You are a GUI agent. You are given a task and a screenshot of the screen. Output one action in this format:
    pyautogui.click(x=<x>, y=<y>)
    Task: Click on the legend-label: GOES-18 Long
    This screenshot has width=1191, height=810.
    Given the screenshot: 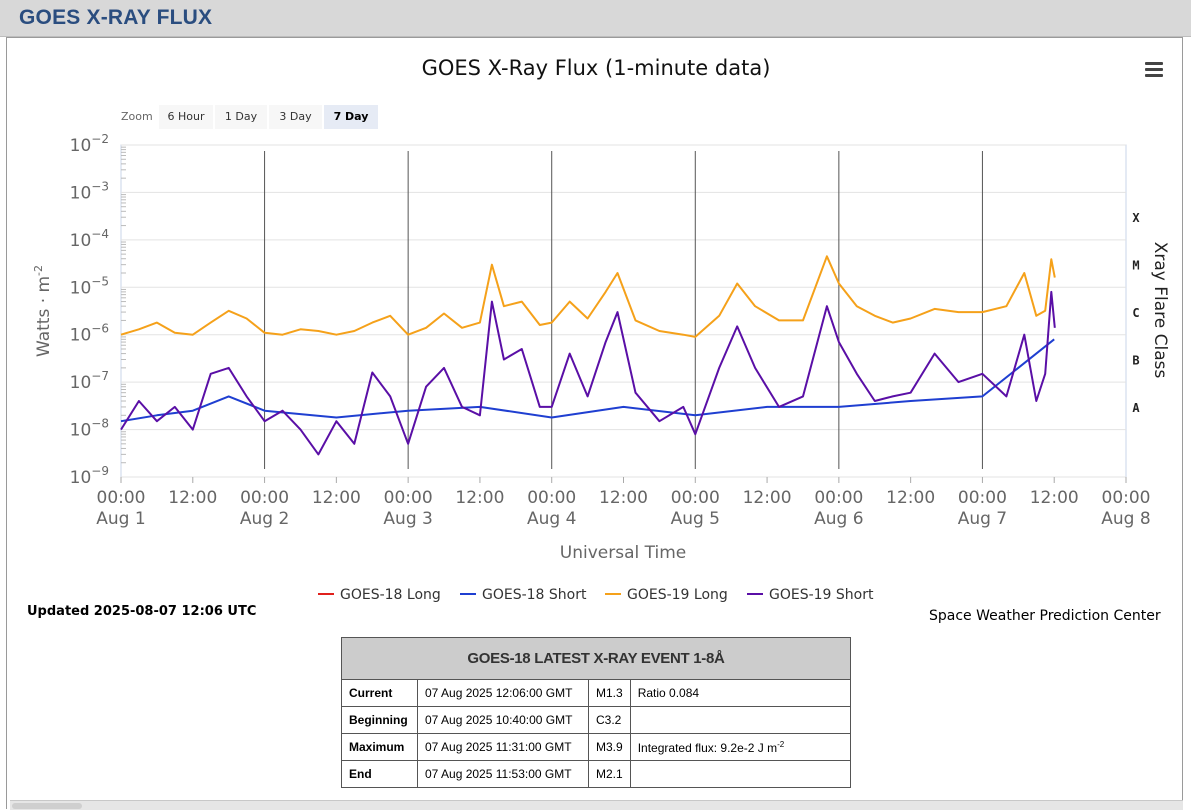 What is the action you would take?
    pyautogui.click(x=390, y=595)
    